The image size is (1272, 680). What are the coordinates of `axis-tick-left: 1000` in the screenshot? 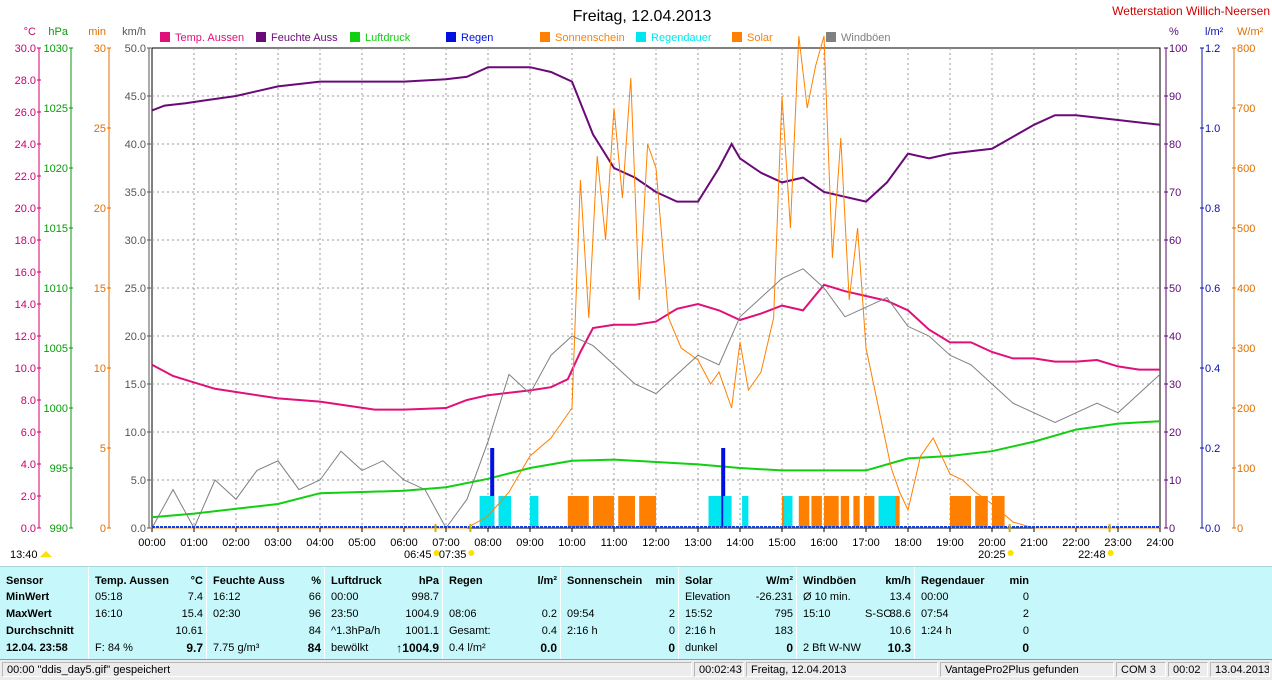 It's located at (56, 409).